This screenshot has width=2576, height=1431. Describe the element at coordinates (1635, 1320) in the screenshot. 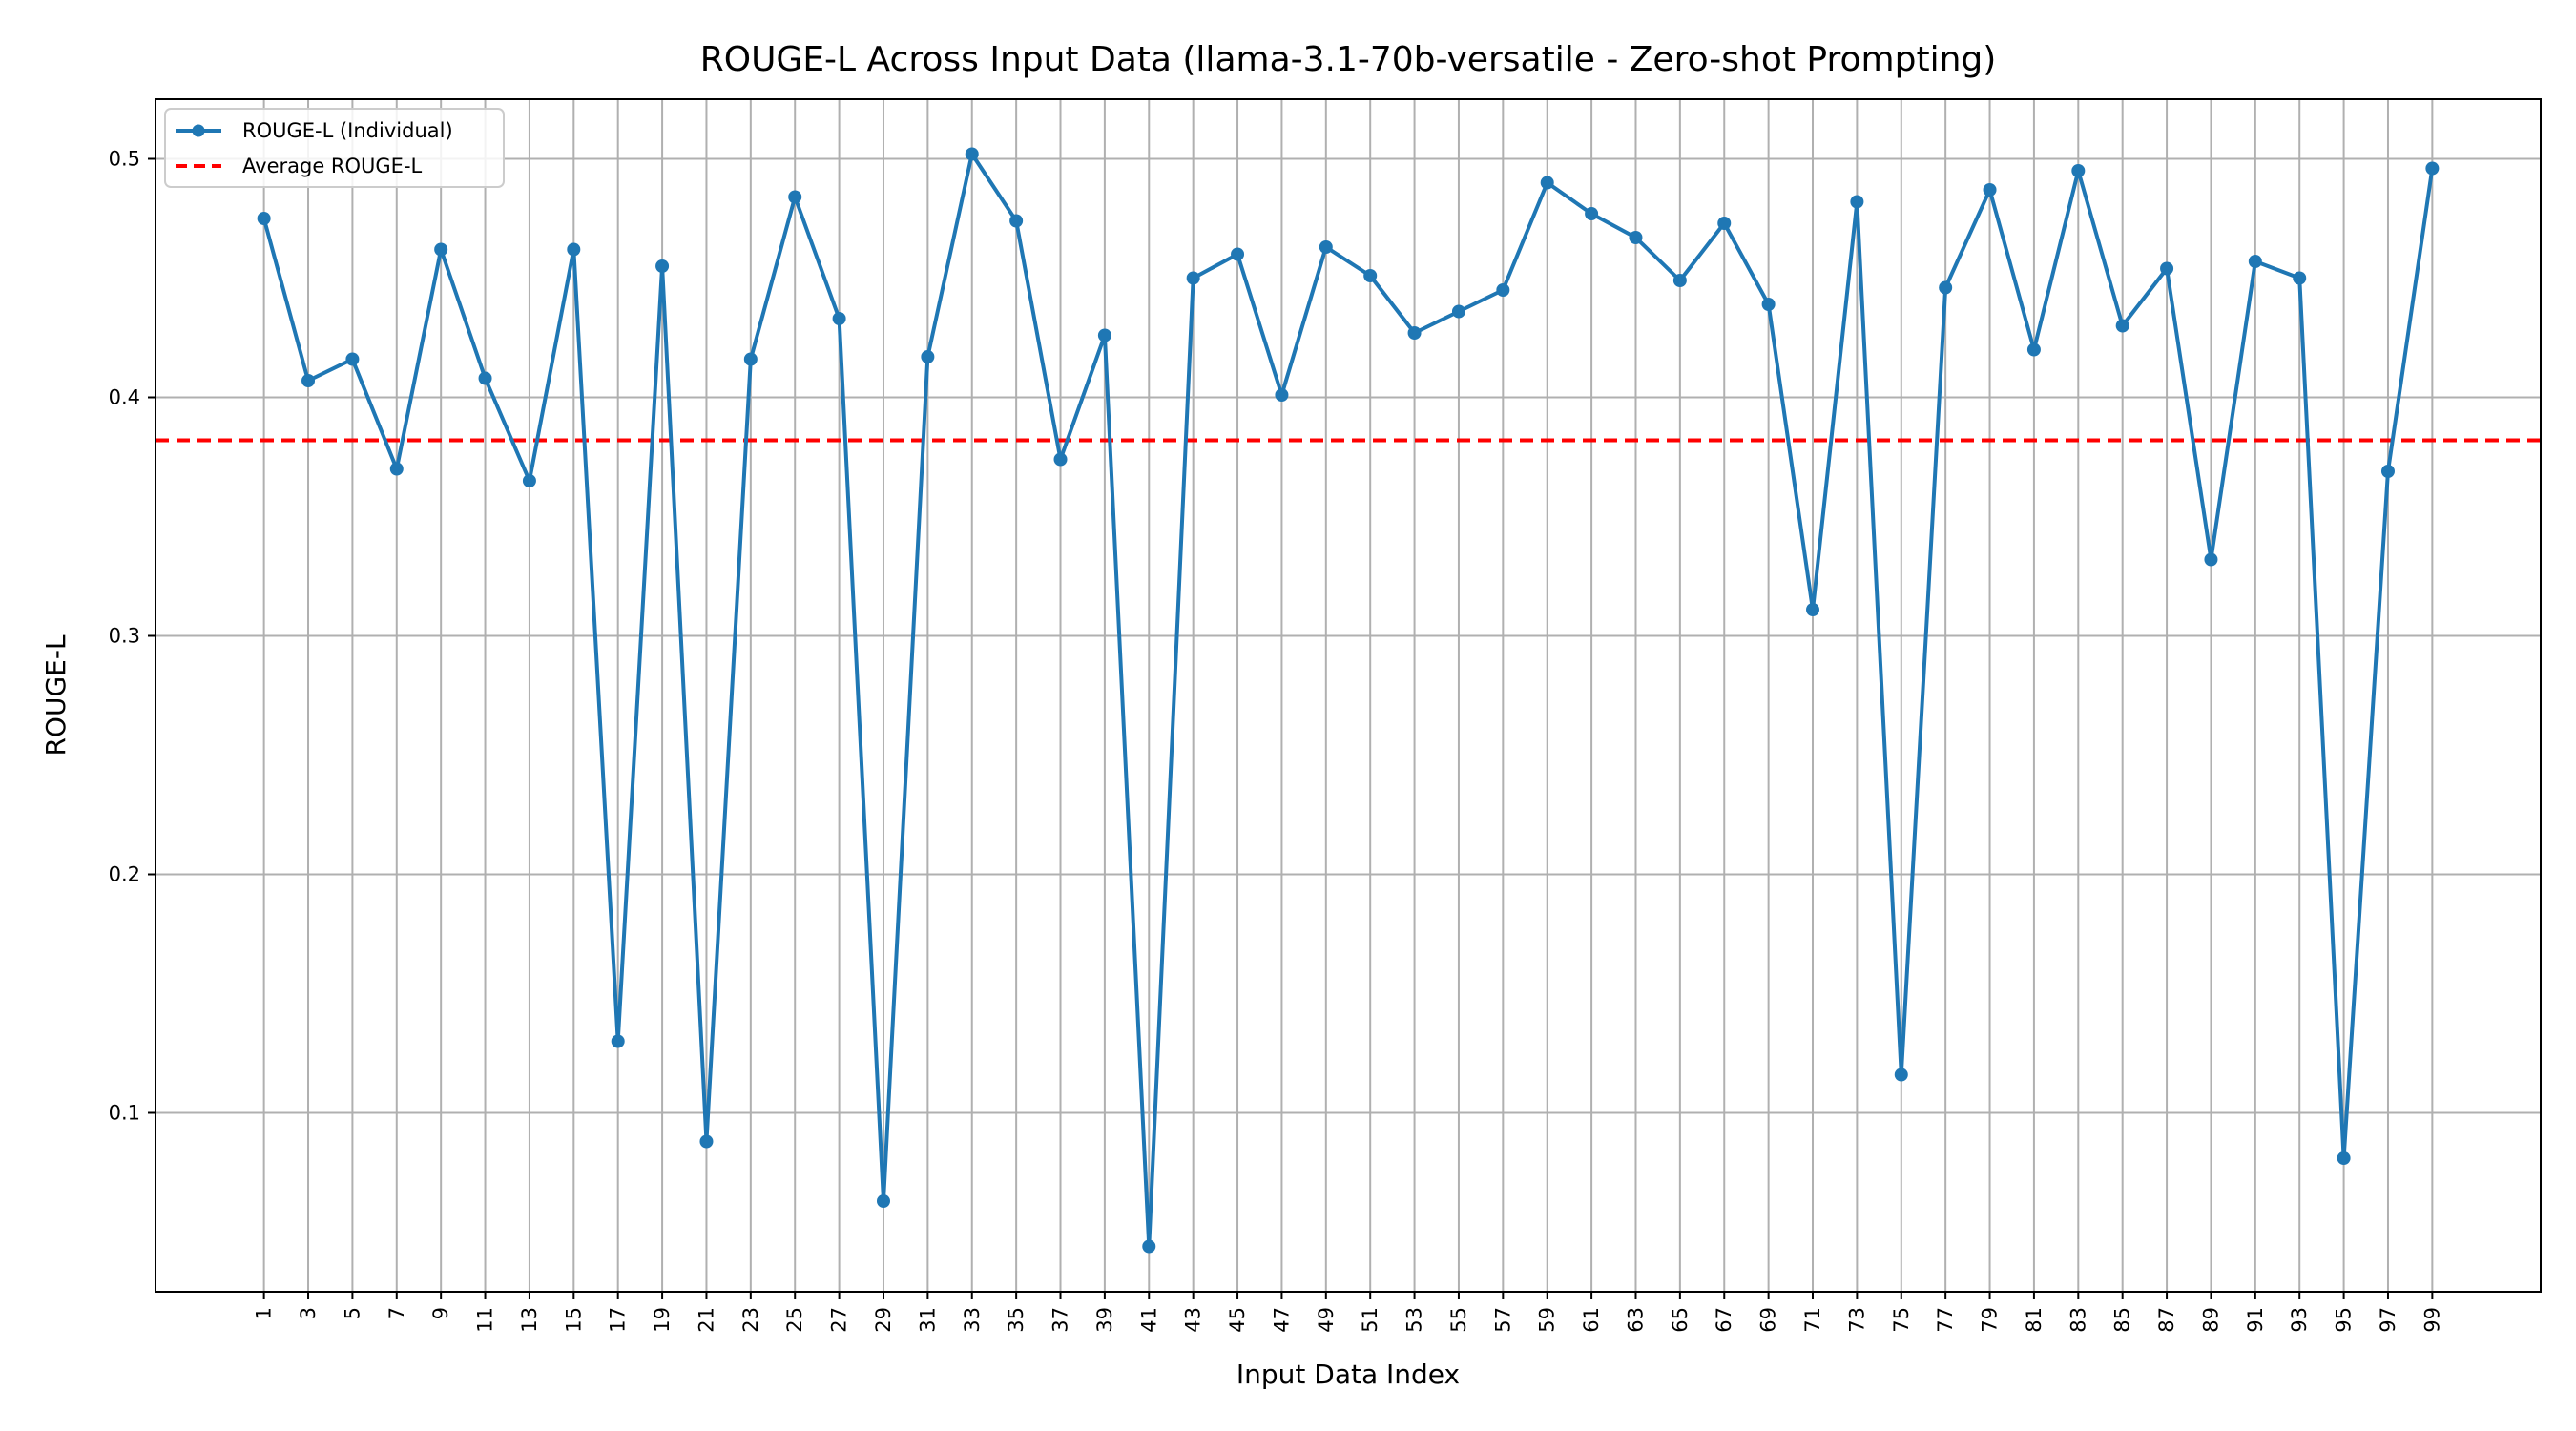

I see `x-tick-label: 63` at that location.